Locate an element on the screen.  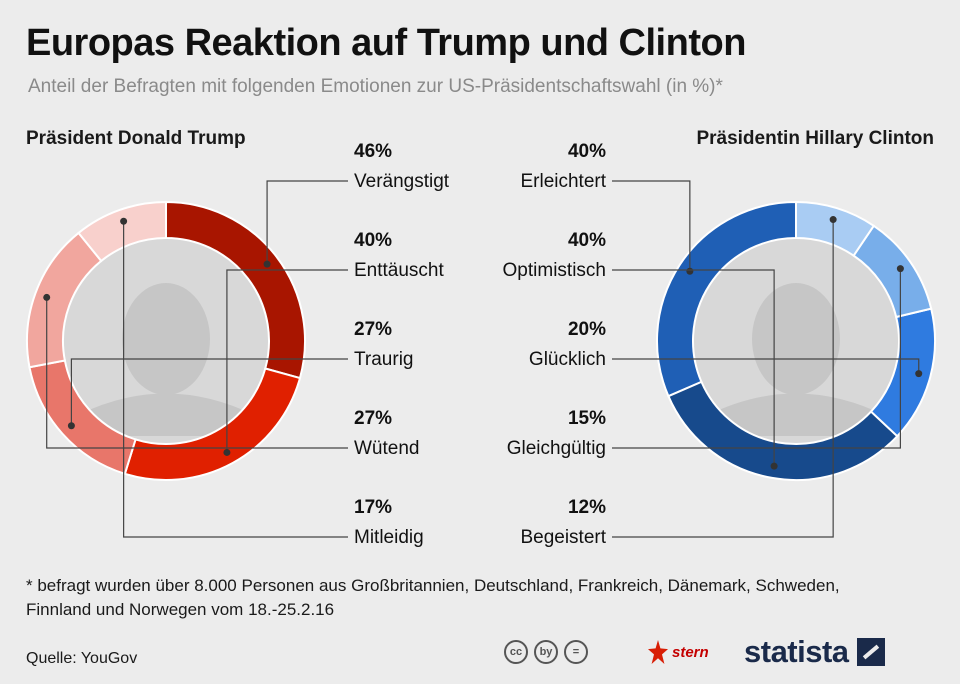
clinton-slice-begeistert is located at coordinates (835, 229).